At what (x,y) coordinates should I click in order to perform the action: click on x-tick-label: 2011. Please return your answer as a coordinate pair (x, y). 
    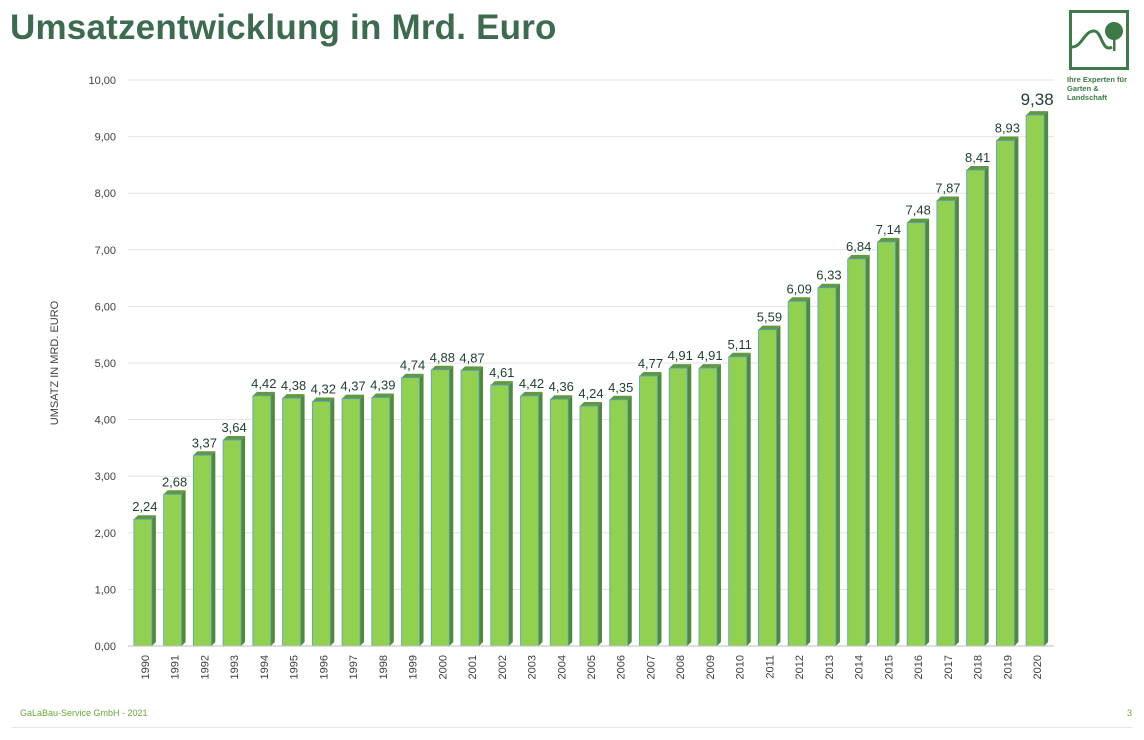
    Looking at the image, I should click on (770, 667).